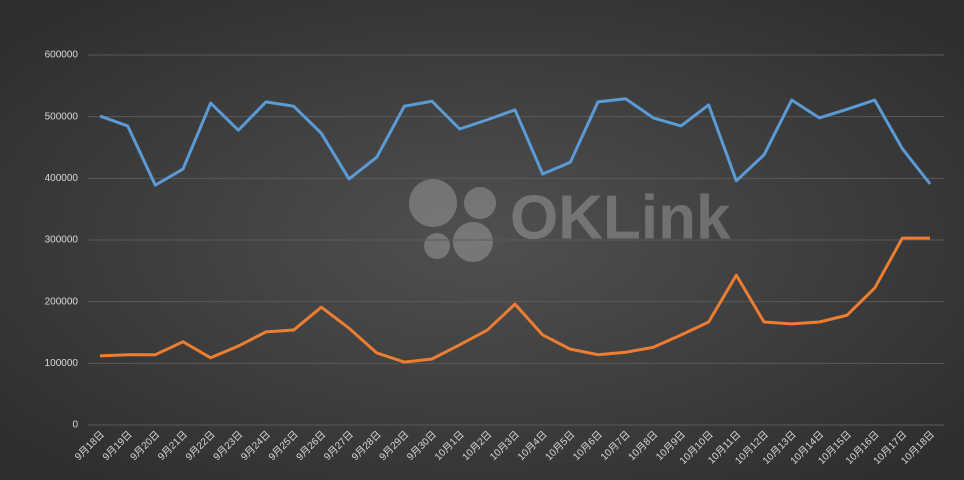  I want to click on y-tick-label: 600000, so click(62, 55).